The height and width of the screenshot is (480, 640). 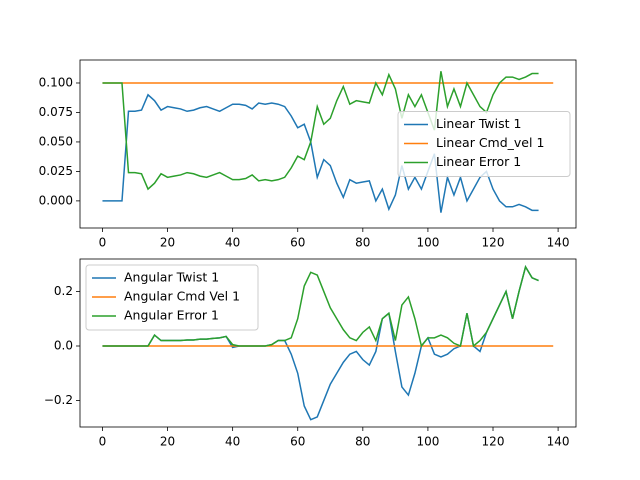 What do you see at coordinates (63, 291) in the screenshot?
I see `y-tick-label: 0.2` at bounding box center [63, 291].